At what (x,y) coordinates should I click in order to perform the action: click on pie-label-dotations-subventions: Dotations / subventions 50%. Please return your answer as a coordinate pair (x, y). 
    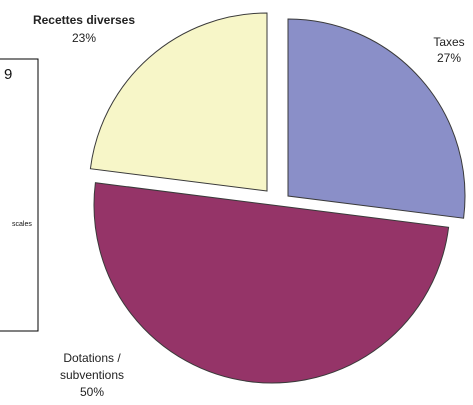
    Looking at the image, I should click on (92, 375).